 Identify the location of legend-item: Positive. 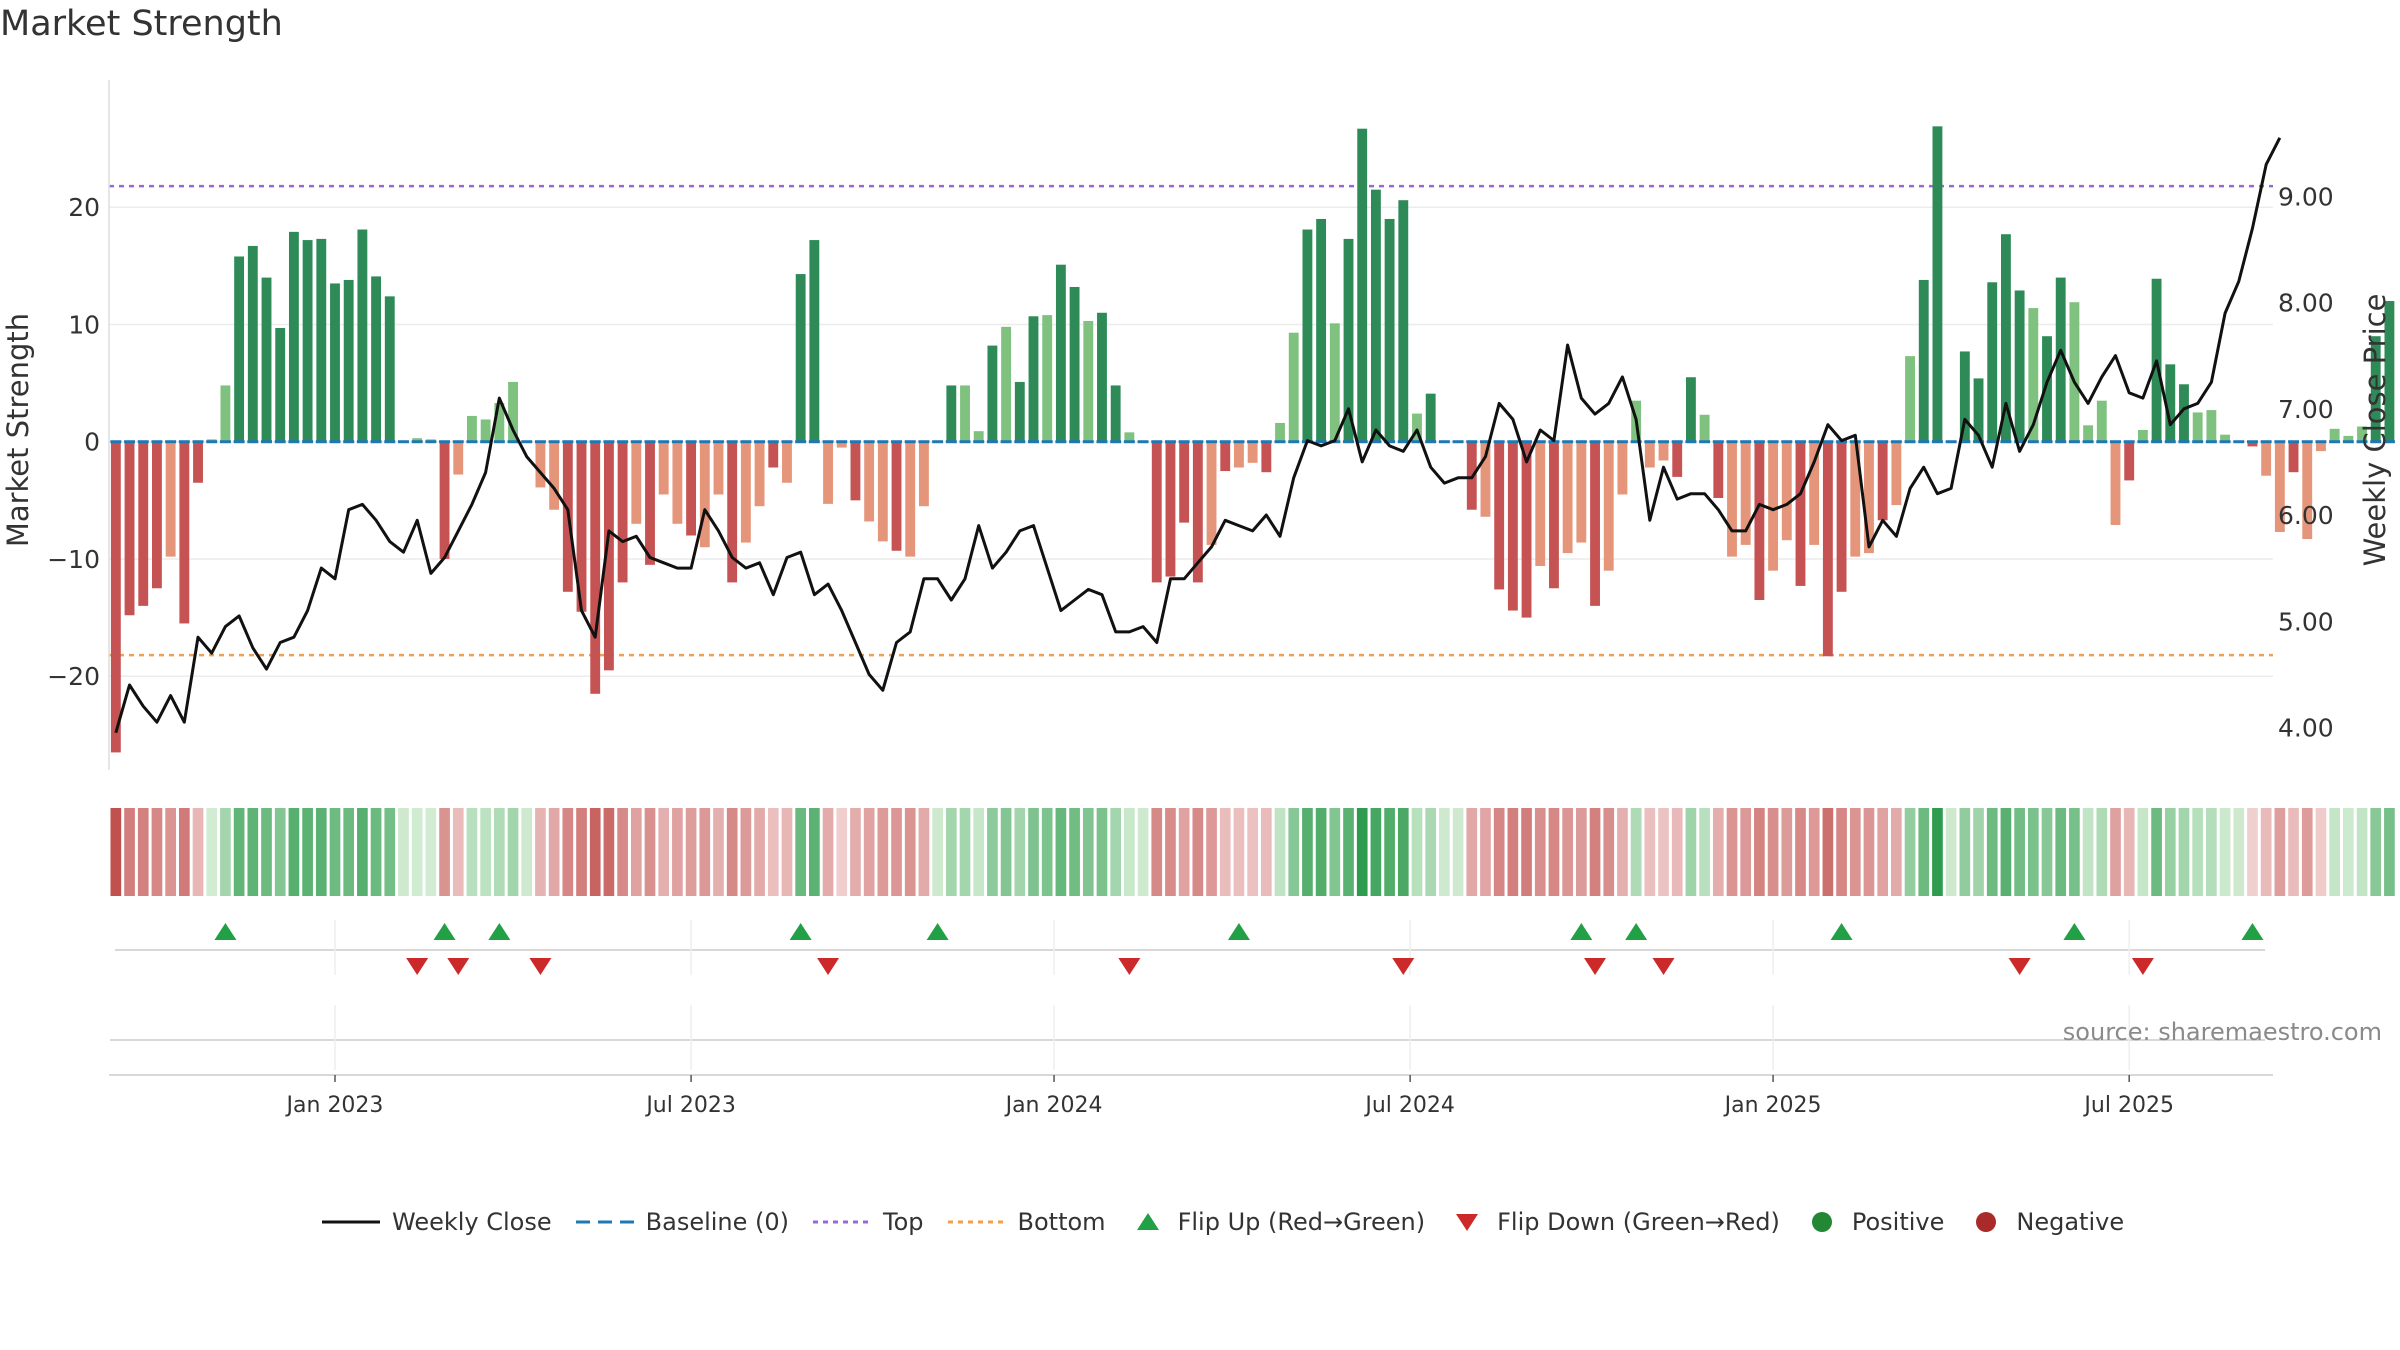
(1873, 1222).